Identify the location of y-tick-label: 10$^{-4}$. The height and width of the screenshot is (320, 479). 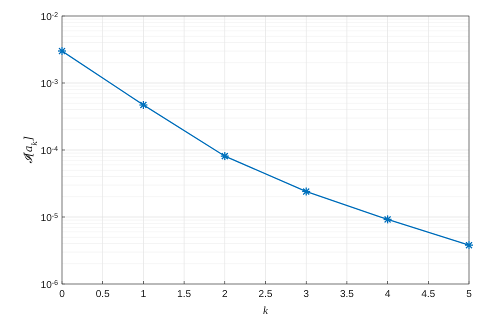
(49, 151).